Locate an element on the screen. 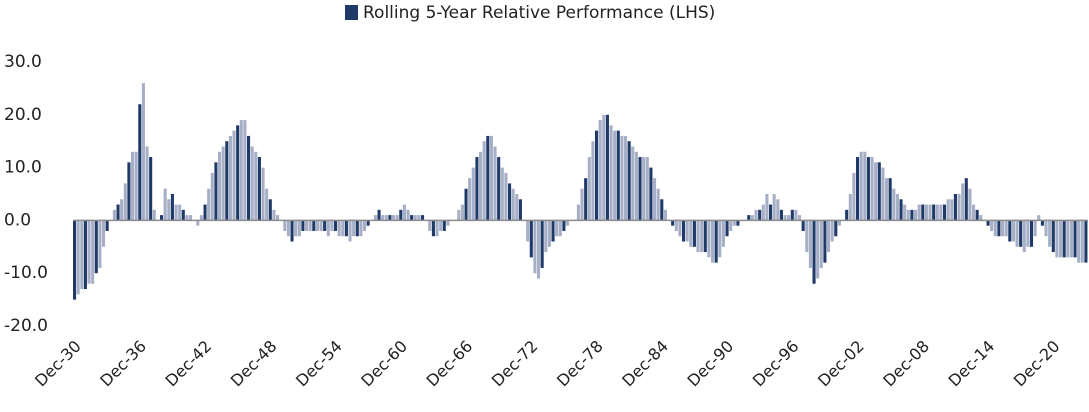 The image size is (1089, 412). x-tick-label: Dec-66 is located at coordinates (450, 364).